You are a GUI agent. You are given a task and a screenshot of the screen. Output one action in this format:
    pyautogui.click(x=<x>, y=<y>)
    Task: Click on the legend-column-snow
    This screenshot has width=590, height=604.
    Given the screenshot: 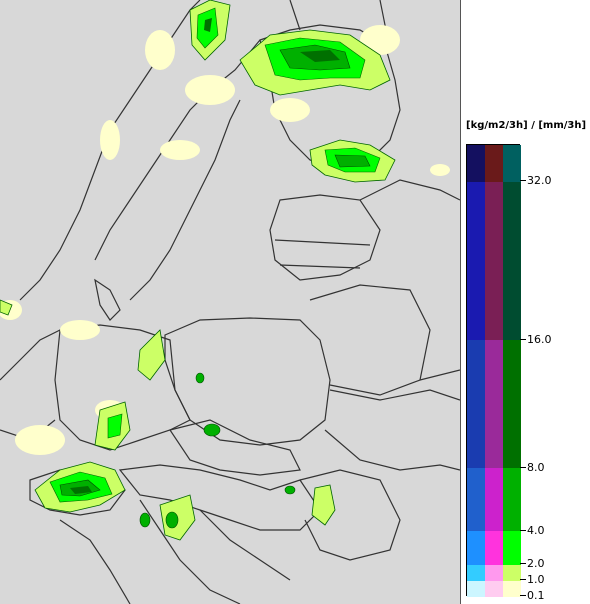 What is the action you would take?
    pyautogui.click(x=476, y=371)
    